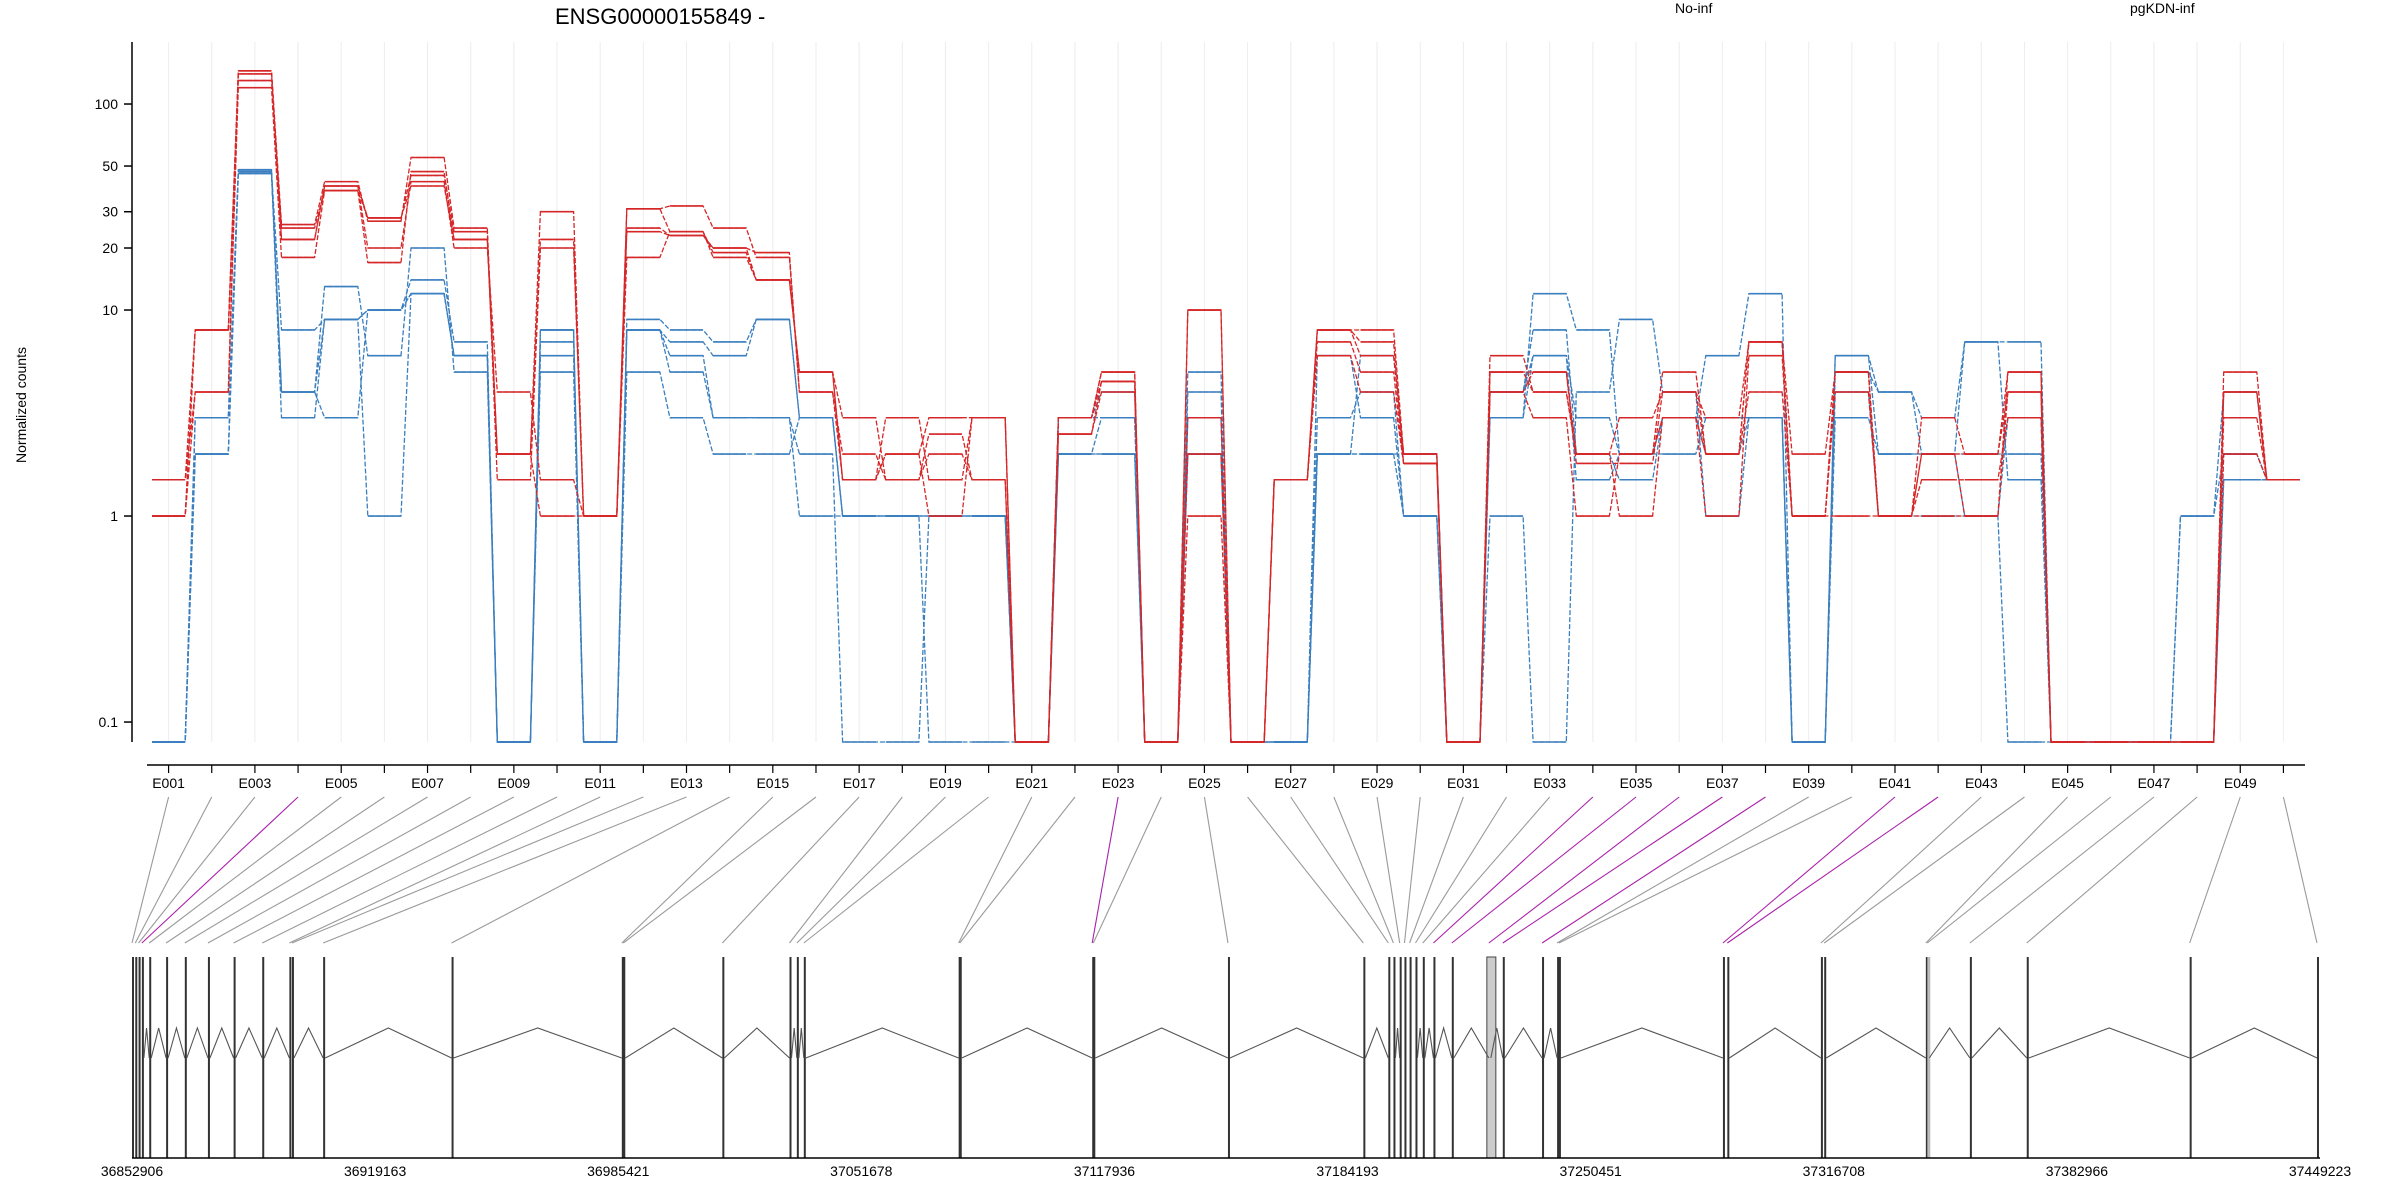 The width and height of the screenshot is (2400, 1200). Describe the element at coordinates (686, 783) in the screenshot. I see `exon-tick-label: E013` at that location.